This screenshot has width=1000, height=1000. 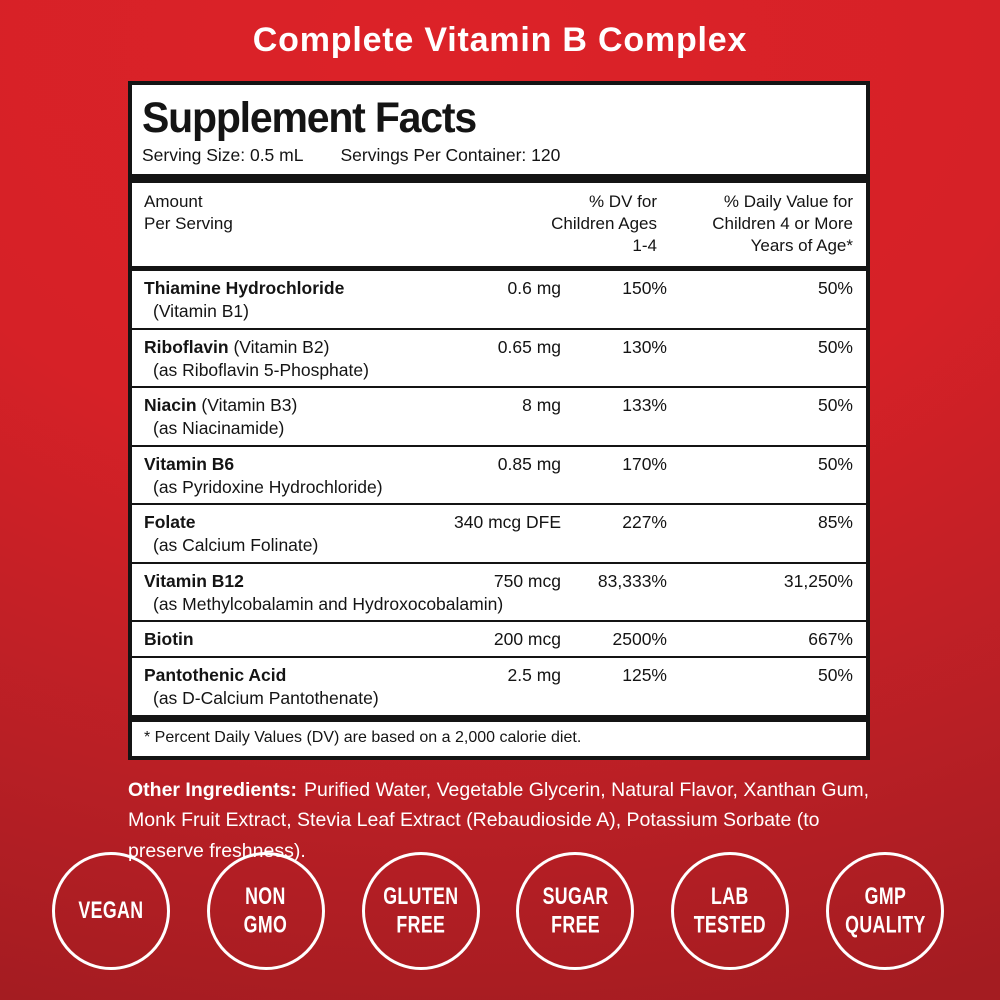 What do you see at coordinates (237, 346) in the screenshot?
I see `nutrient-name: Riboflavin (Vitamin B2)` at bounding box center [237, 346].